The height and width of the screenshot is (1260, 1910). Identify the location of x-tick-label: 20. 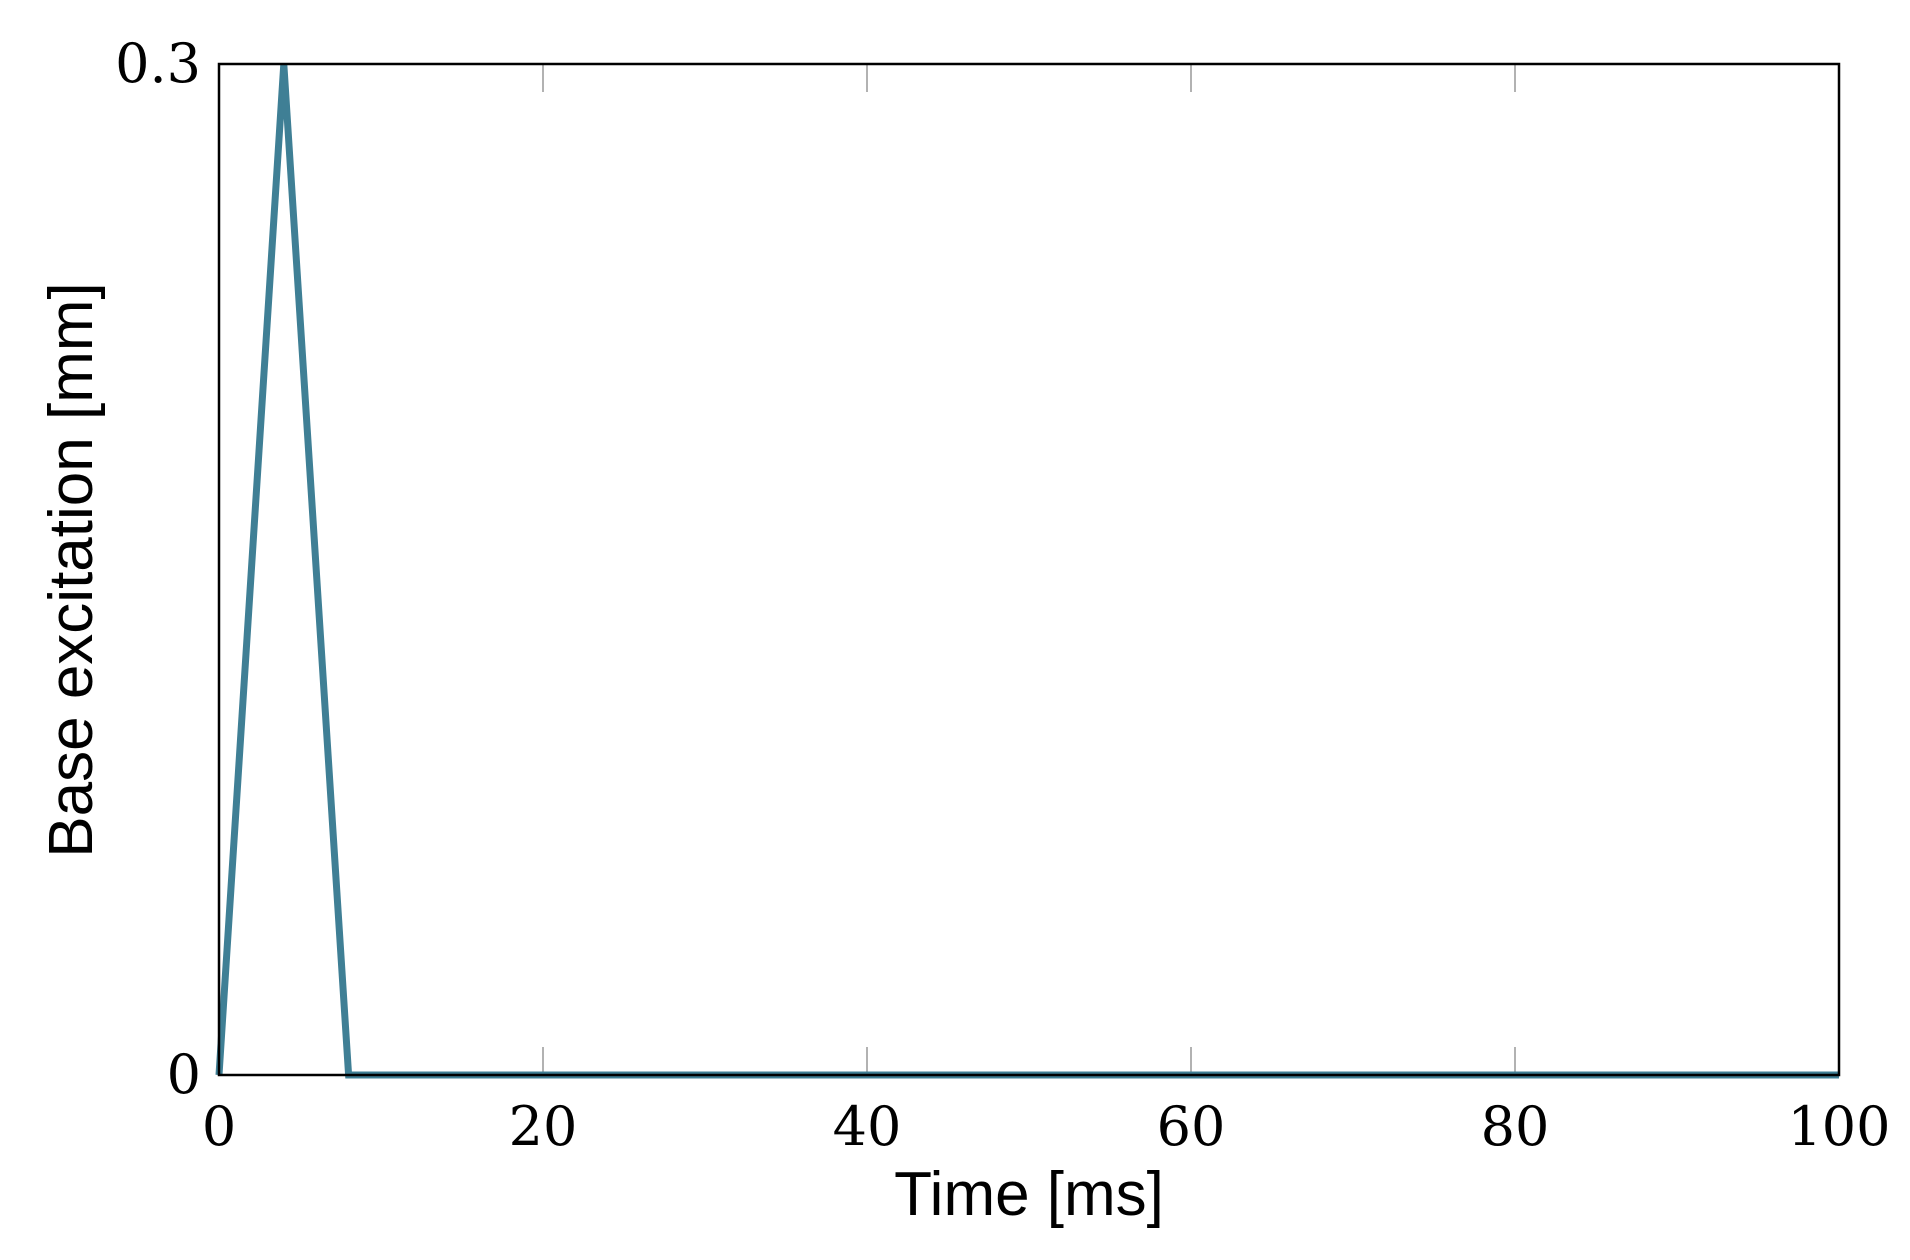
(543, 1126).